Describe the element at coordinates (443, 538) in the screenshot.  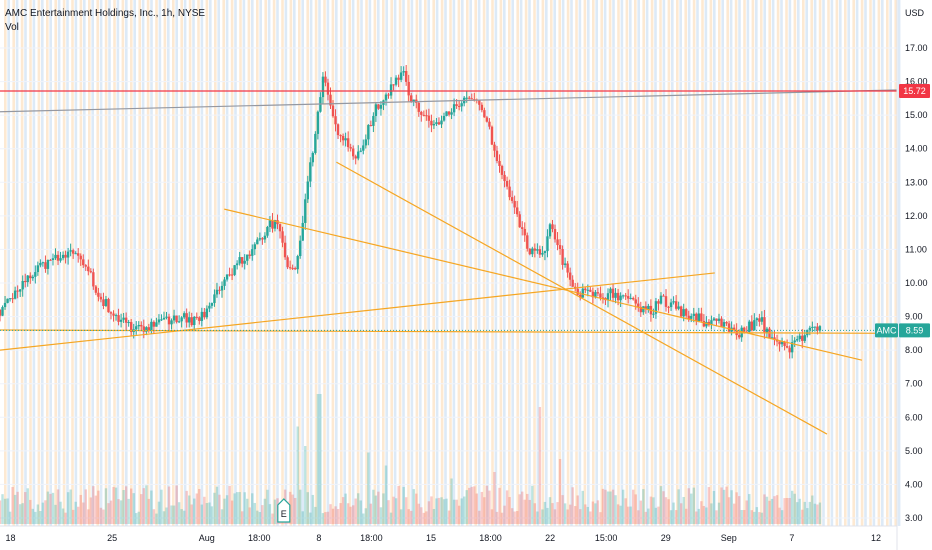
I see `time-axis: 18 25 Aug 18:00 8 18:00 15 18:00 22 15:00 29 Sep 7 12` at that location.